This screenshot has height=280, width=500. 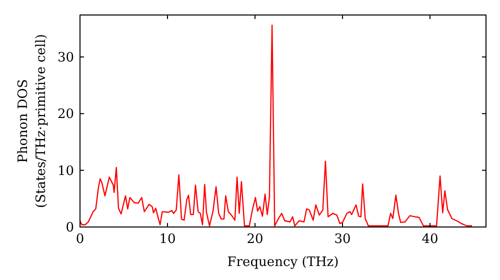 What do you see at coordinates (167, 239) in the screenshot?
I see `x-tick-label: 10` at bounding box center [167, 239].